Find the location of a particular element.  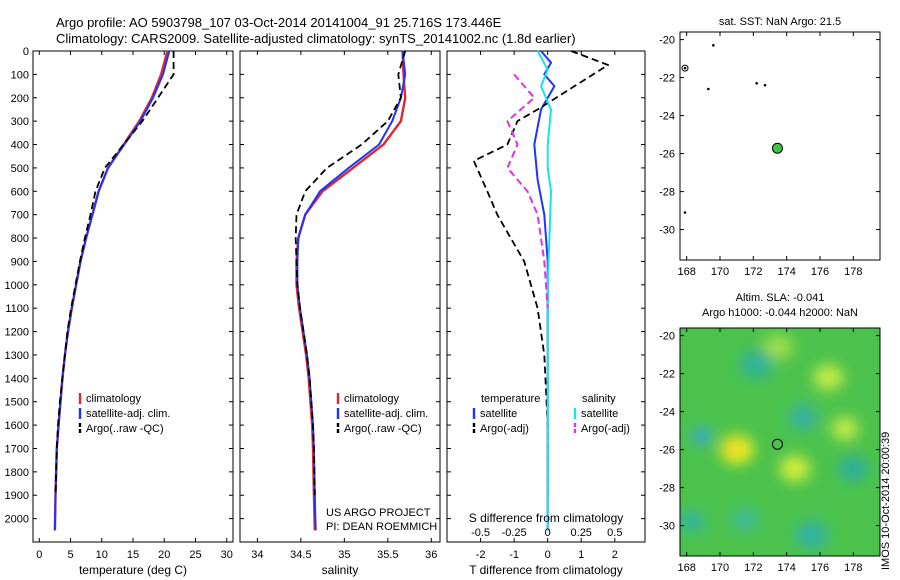

salinity-diff-axis-label: S difference from climatology is located at coordinates (546, 518).